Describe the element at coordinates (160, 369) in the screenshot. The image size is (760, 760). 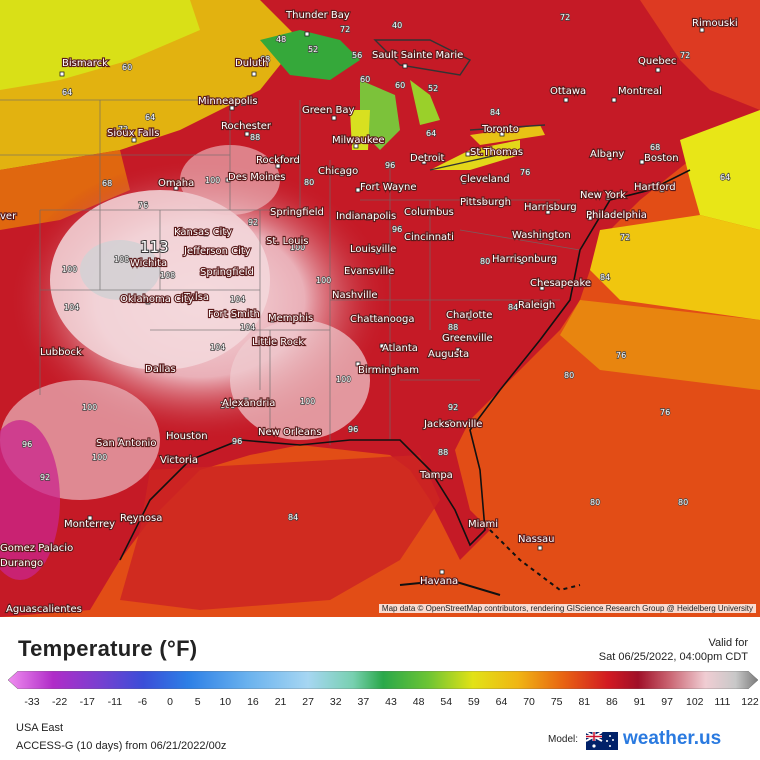
I see `svg-text: Dallas` at that location.